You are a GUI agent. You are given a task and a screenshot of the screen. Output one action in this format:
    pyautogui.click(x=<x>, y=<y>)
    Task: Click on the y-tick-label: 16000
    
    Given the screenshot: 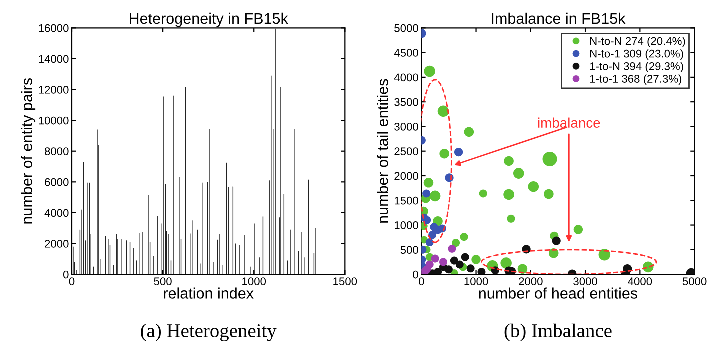 What is the action you would take?
    pyautogui.click(x=54, y=28)
    